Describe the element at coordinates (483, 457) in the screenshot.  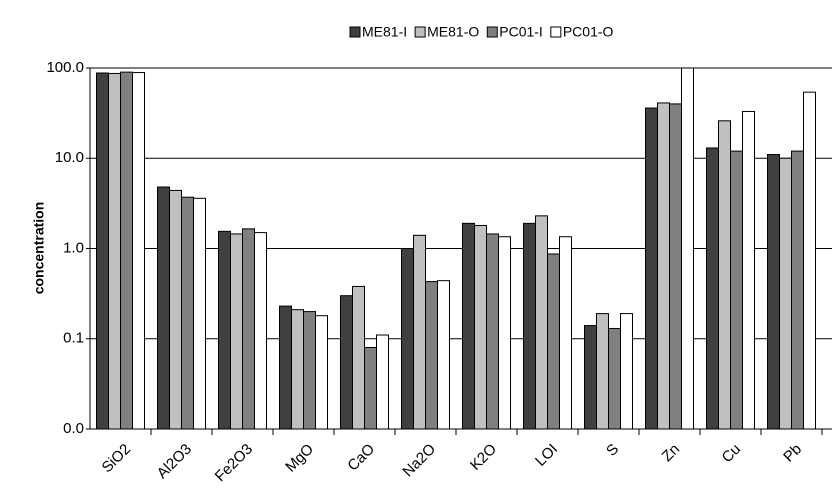
I see `x-tick-label: K2O` at that location.